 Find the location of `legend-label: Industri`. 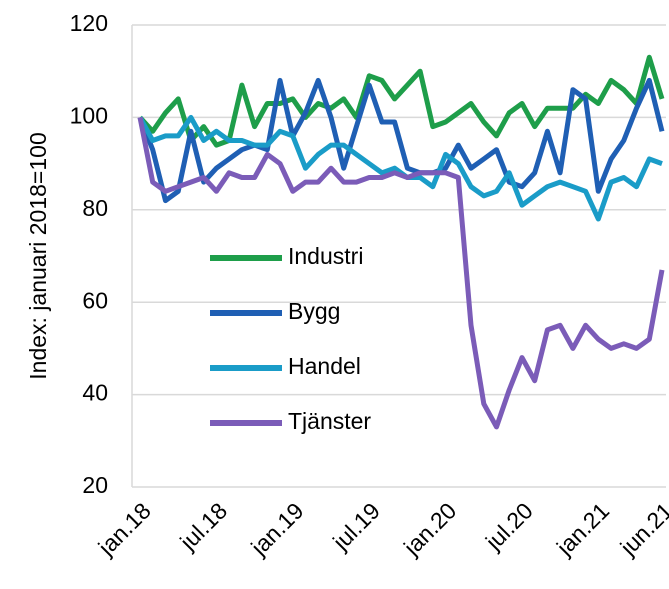

legend-label: Industri is located at coordinates (325, 256).